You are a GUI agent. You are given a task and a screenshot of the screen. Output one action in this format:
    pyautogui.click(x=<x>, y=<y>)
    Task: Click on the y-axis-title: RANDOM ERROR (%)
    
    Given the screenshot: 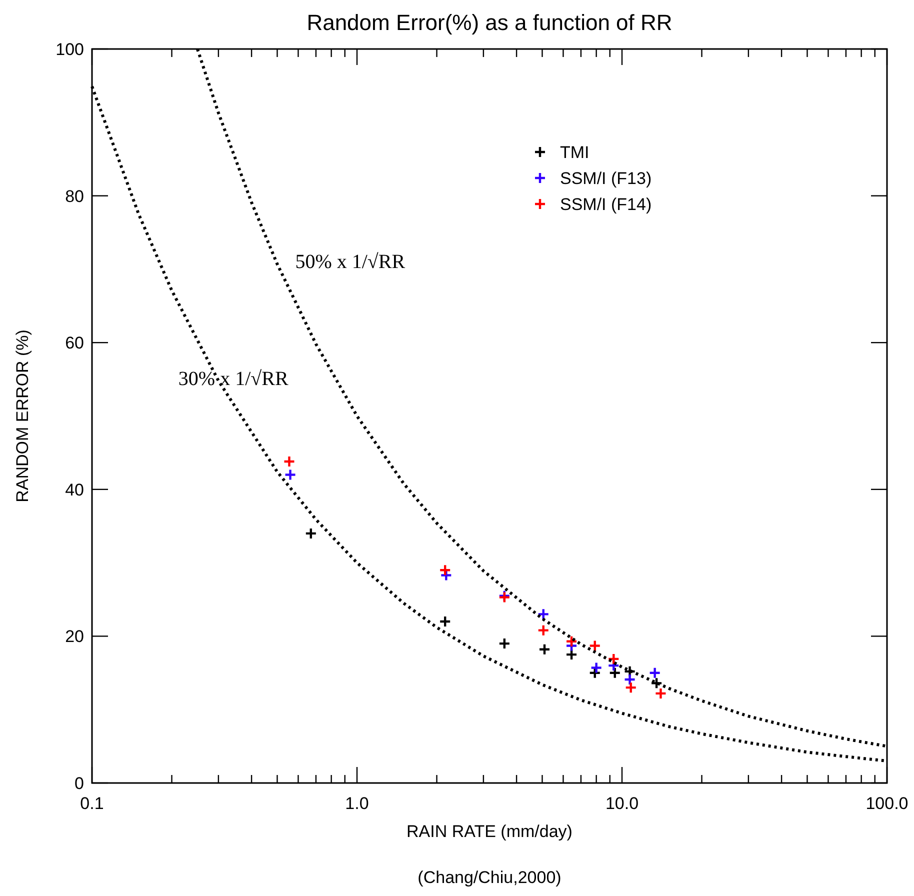 What is the action you would take?
    pyautogui.click(x=22, y=416)
    